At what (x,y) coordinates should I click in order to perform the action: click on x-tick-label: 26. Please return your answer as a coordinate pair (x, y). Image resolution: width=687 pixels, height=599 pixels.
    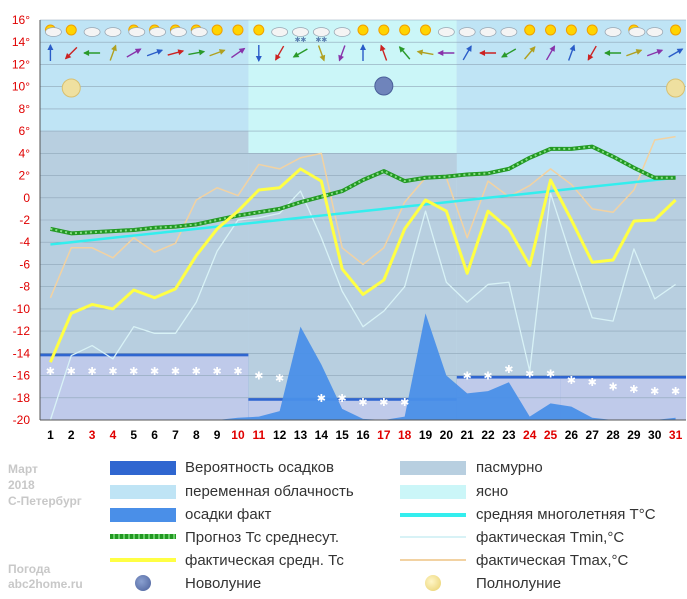
    Looking at the image, I should click on (572, 435).